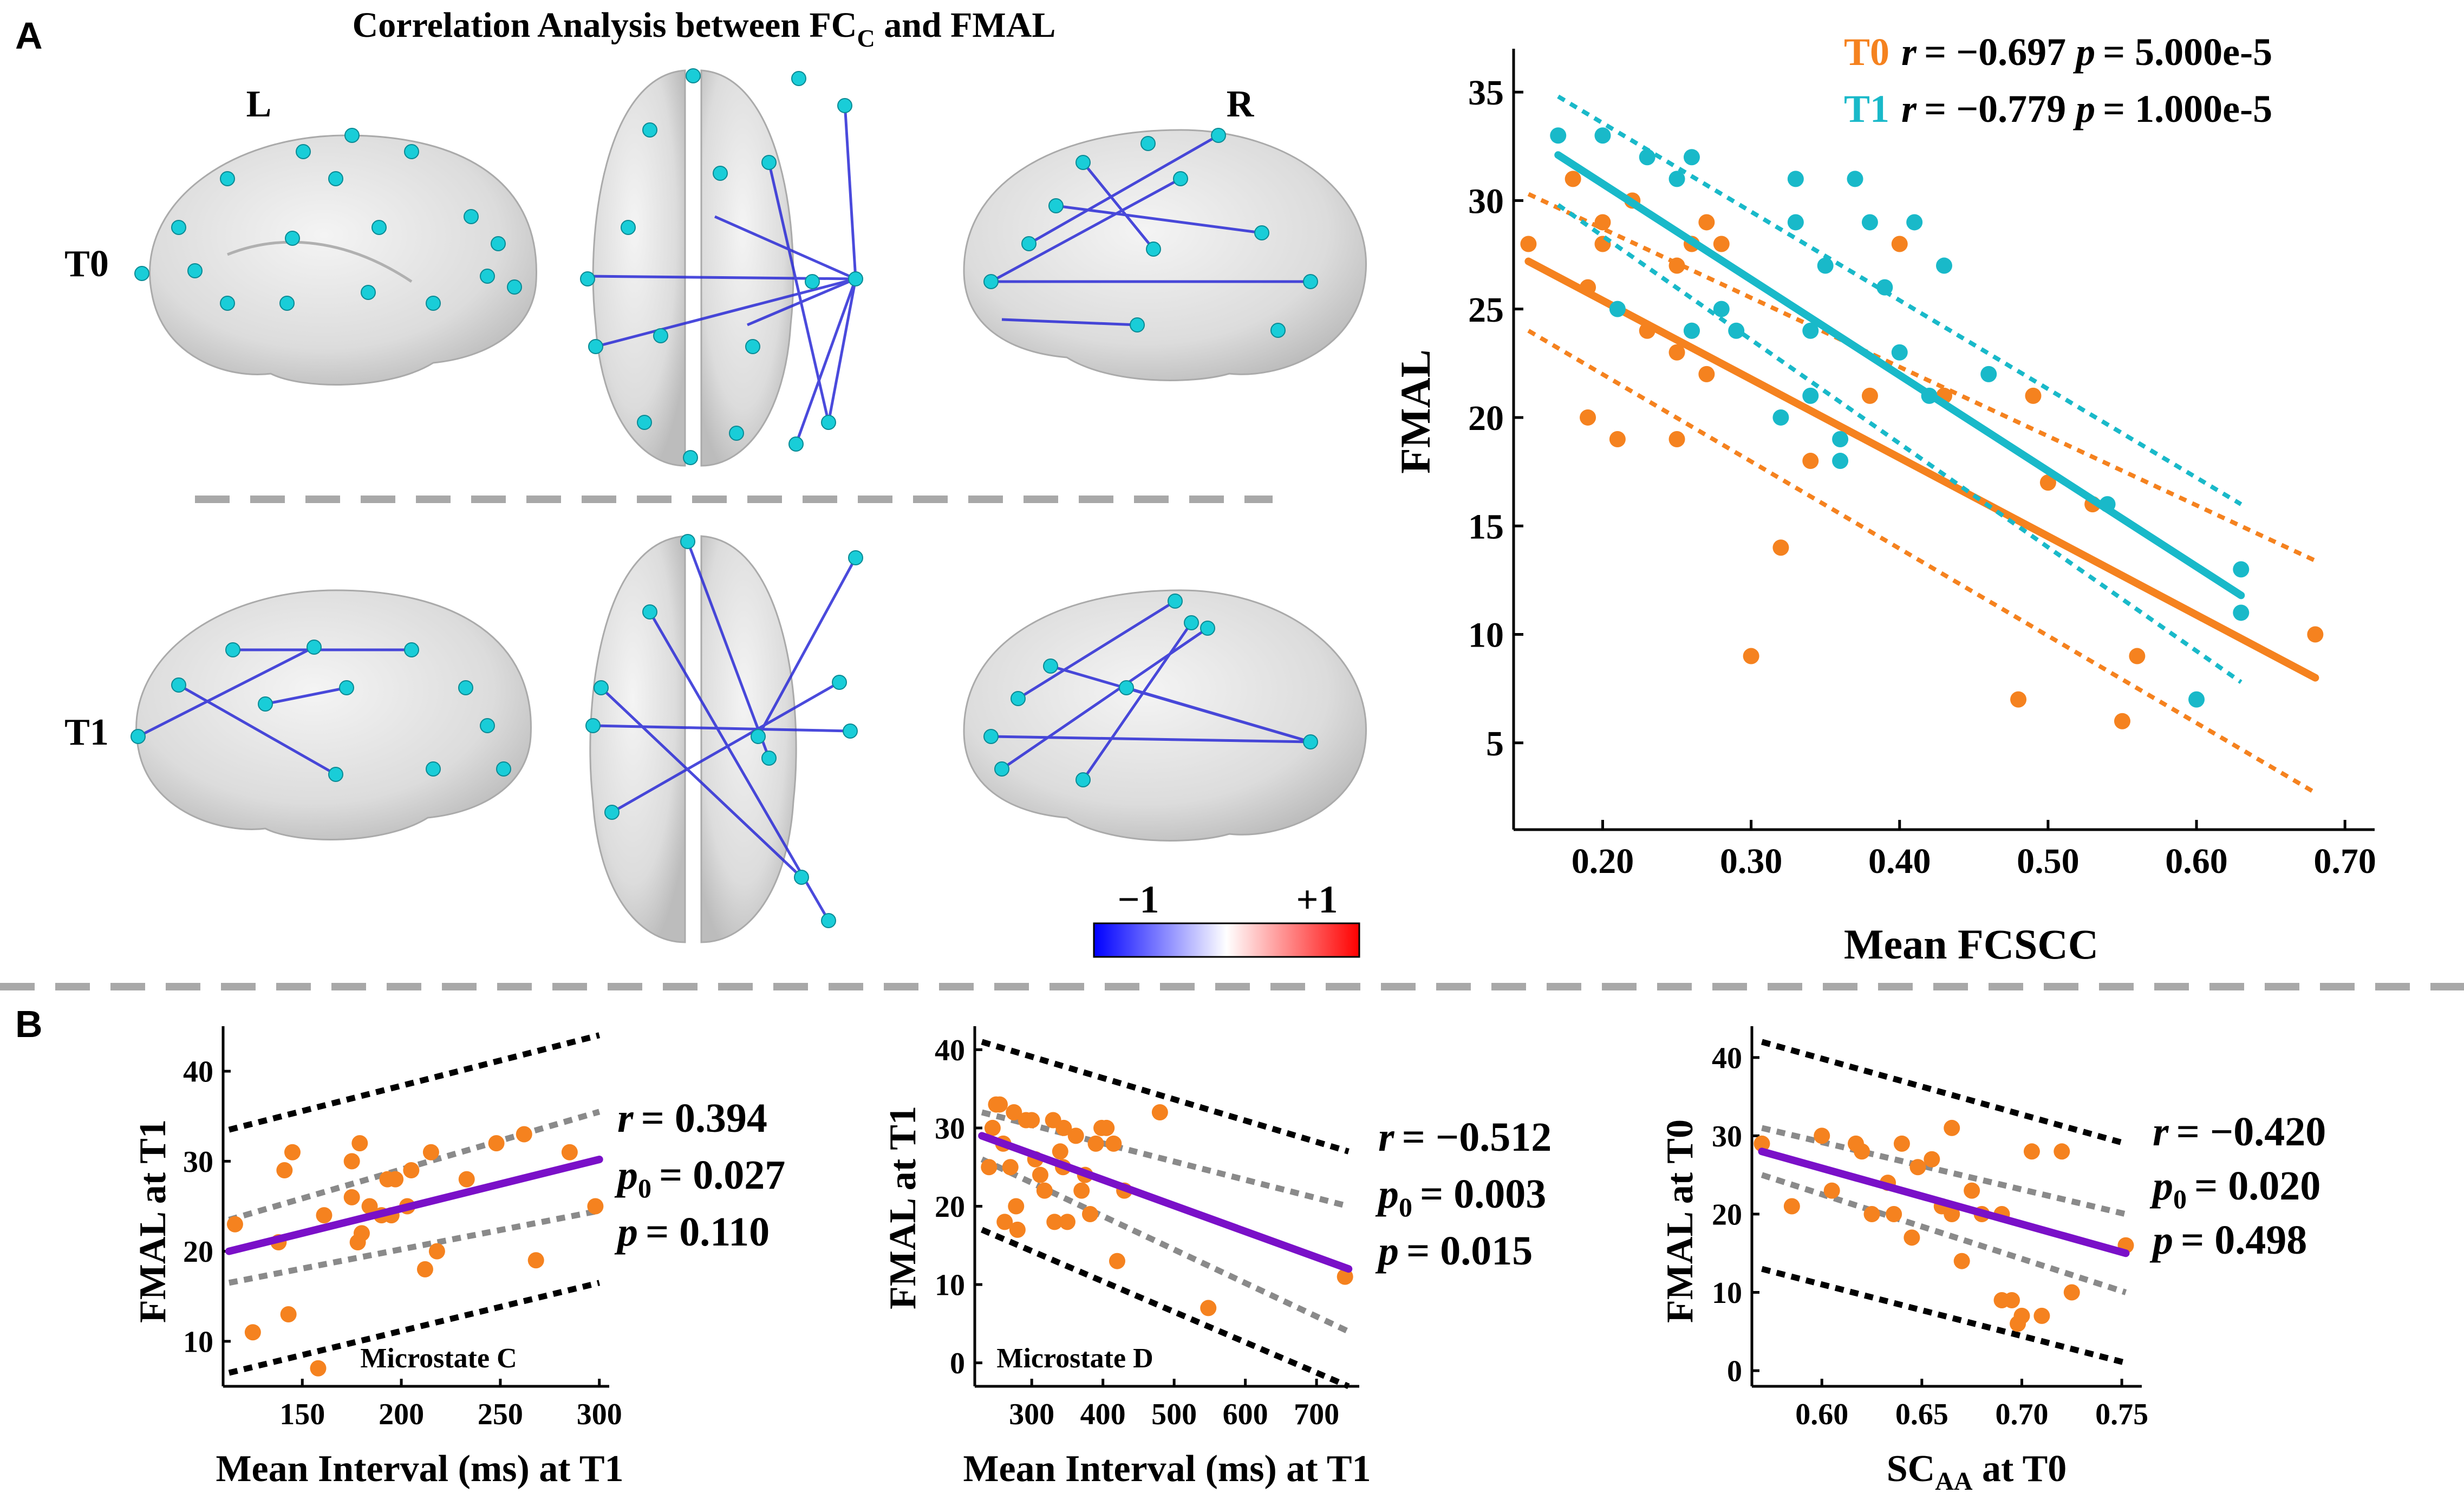  I want to click on chart-b3-stats: r = −0.420 p0 = 0.020 p = 0.498, so click(2237, 1186).